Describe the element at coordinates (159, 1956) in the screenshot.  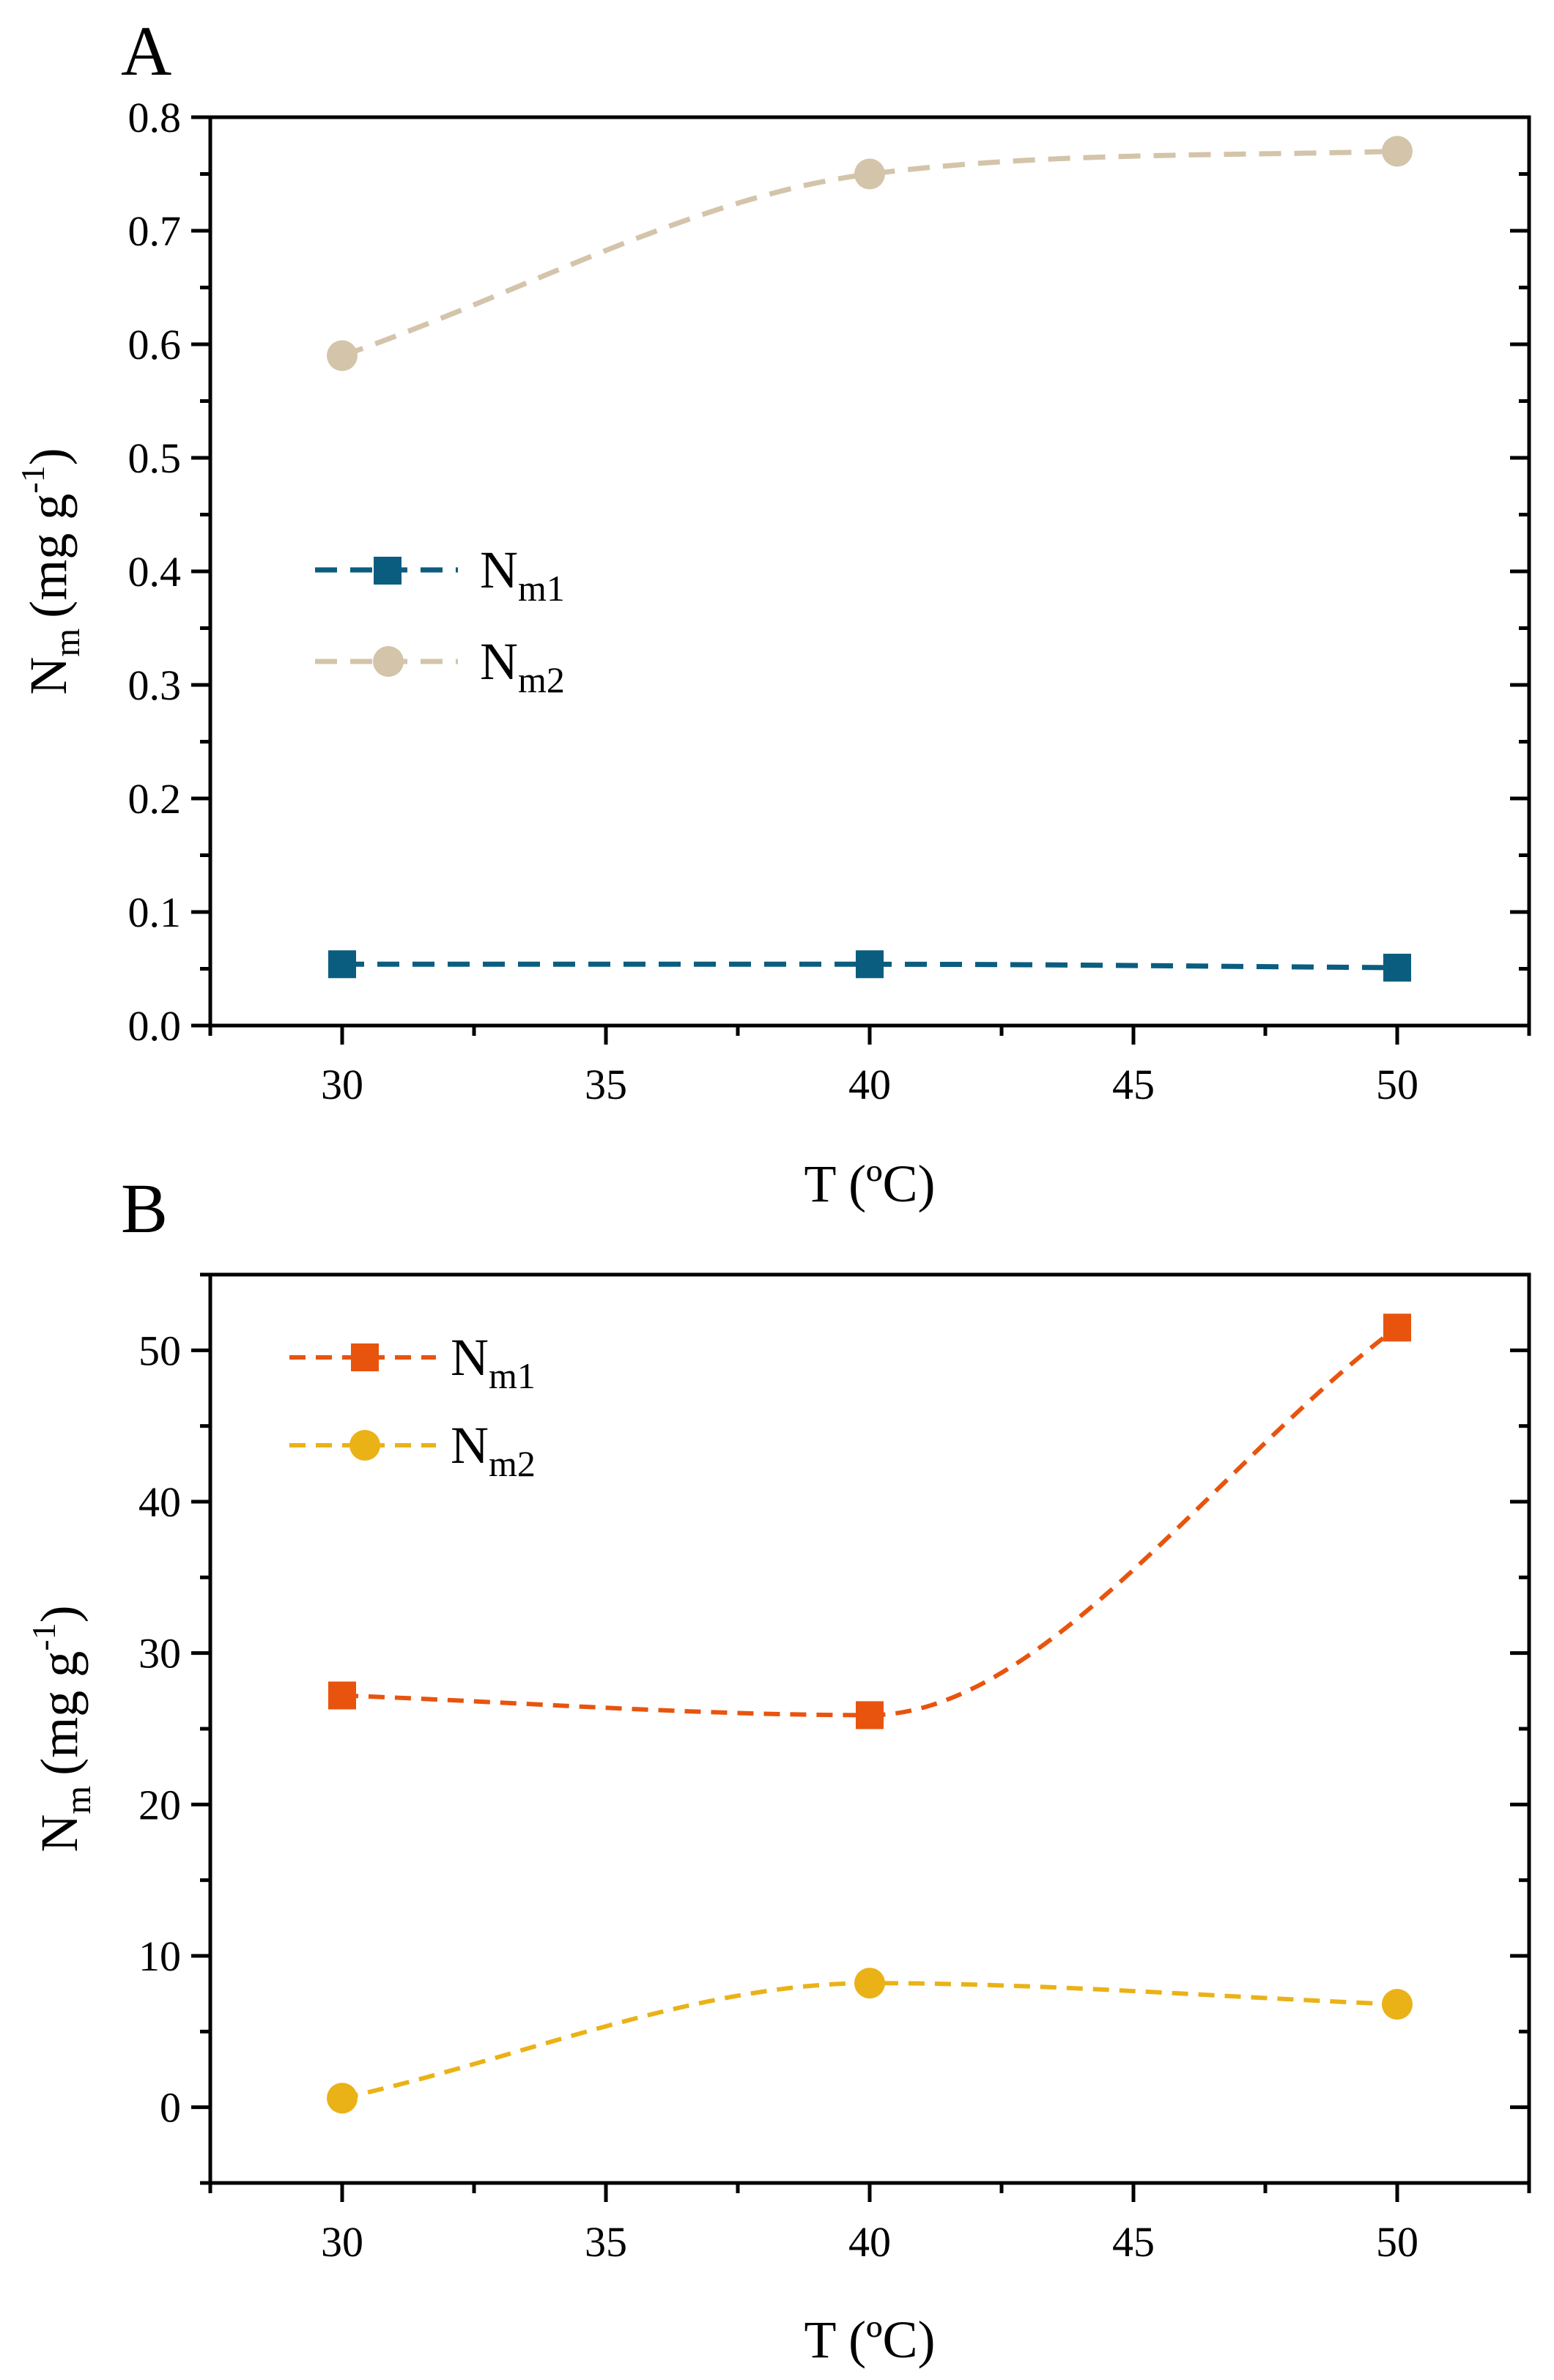
I see `panel-b-y-tick-label: 10` at that location.